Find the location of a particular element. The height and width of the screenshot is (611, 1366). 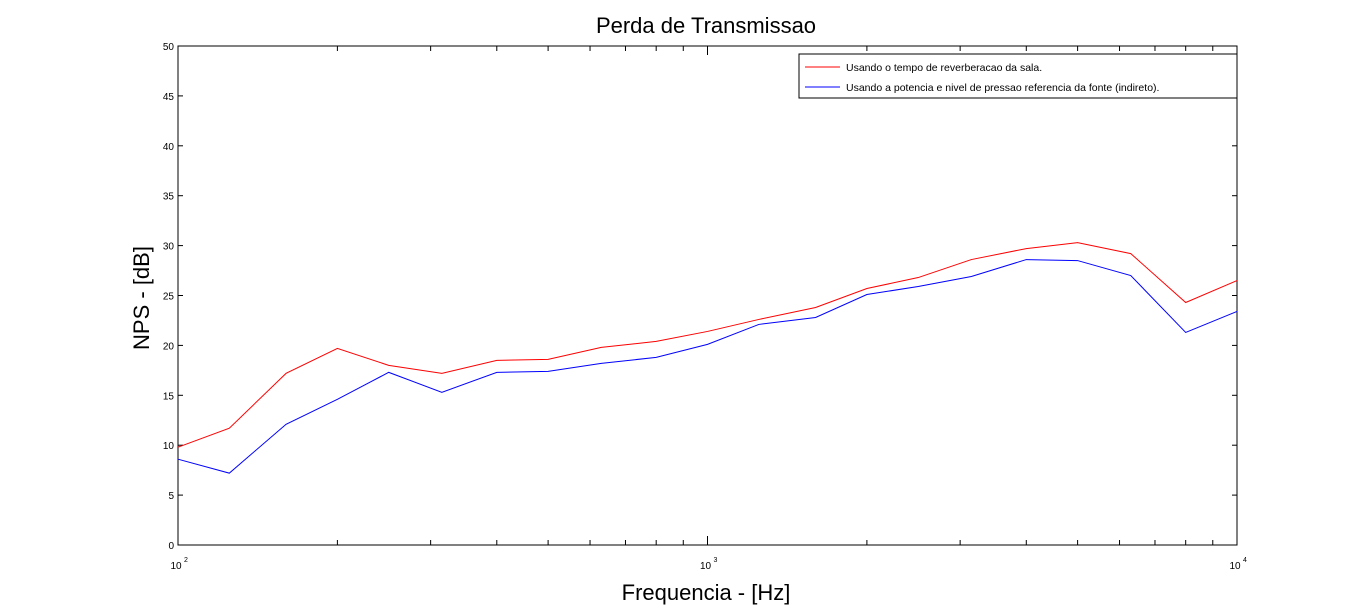

y-axis-title: NPS - [dB] is located at coordinates (141, 298).